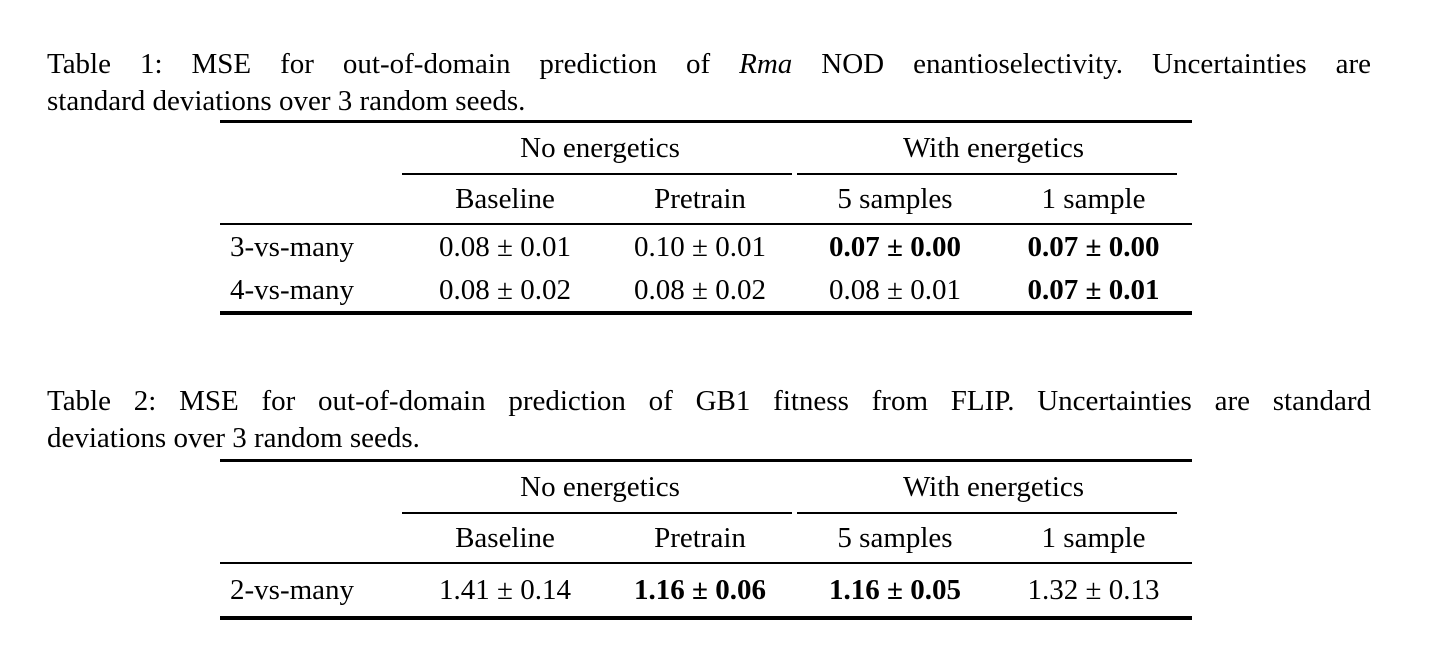 The width and height of the screenshot is (1456, 668). What do you see at coordinates (895, 589) in the screenshot?
I see `value-cell: 1.16 ± 0.05` at bounding box center [895, 589].